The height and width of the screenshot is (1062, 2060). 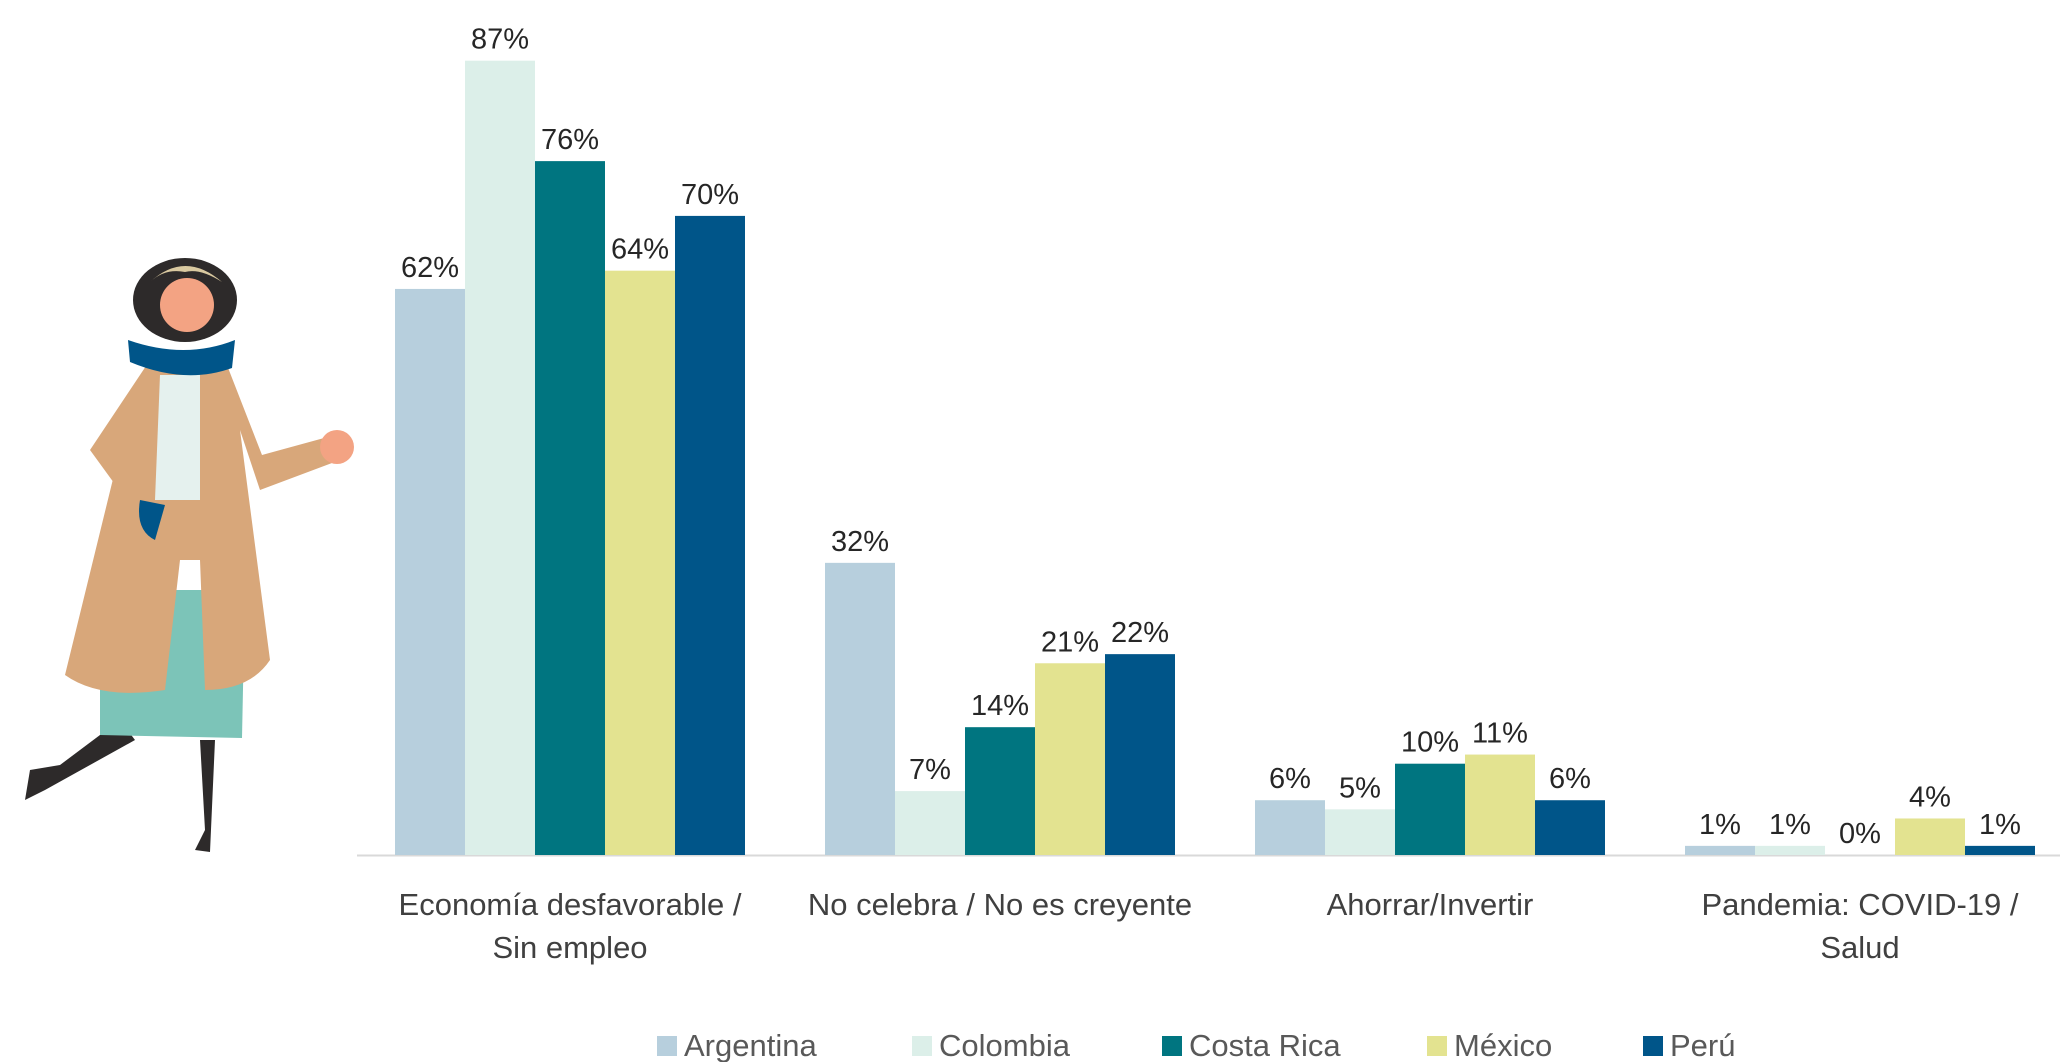 I want to click on value-label: 4%, so click(x=1930, y=797).